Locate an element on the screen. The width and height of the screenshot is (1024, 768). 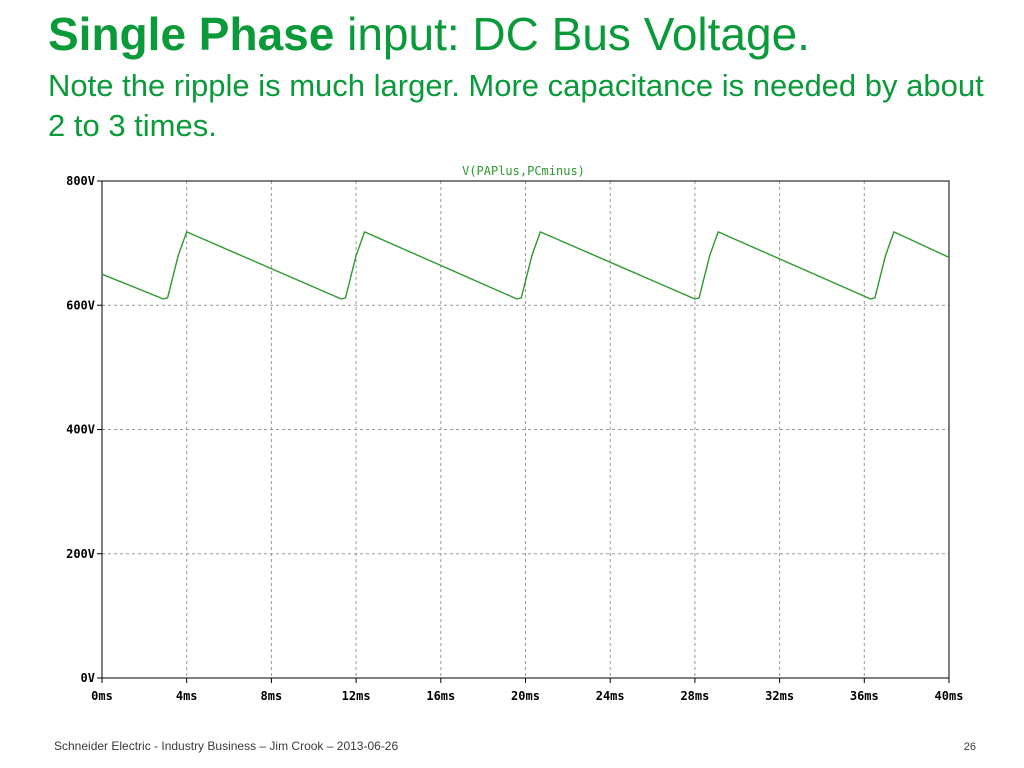
x-tick-label: 8ms is located at coordinates (272, 696).